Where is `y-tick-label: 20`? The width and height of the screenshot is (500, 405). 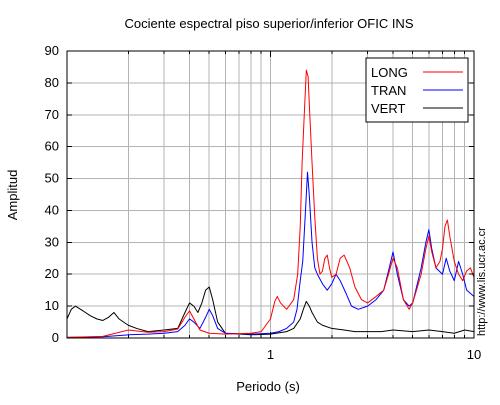
y-tick-label: 20 is located at coordinates (52, 273).